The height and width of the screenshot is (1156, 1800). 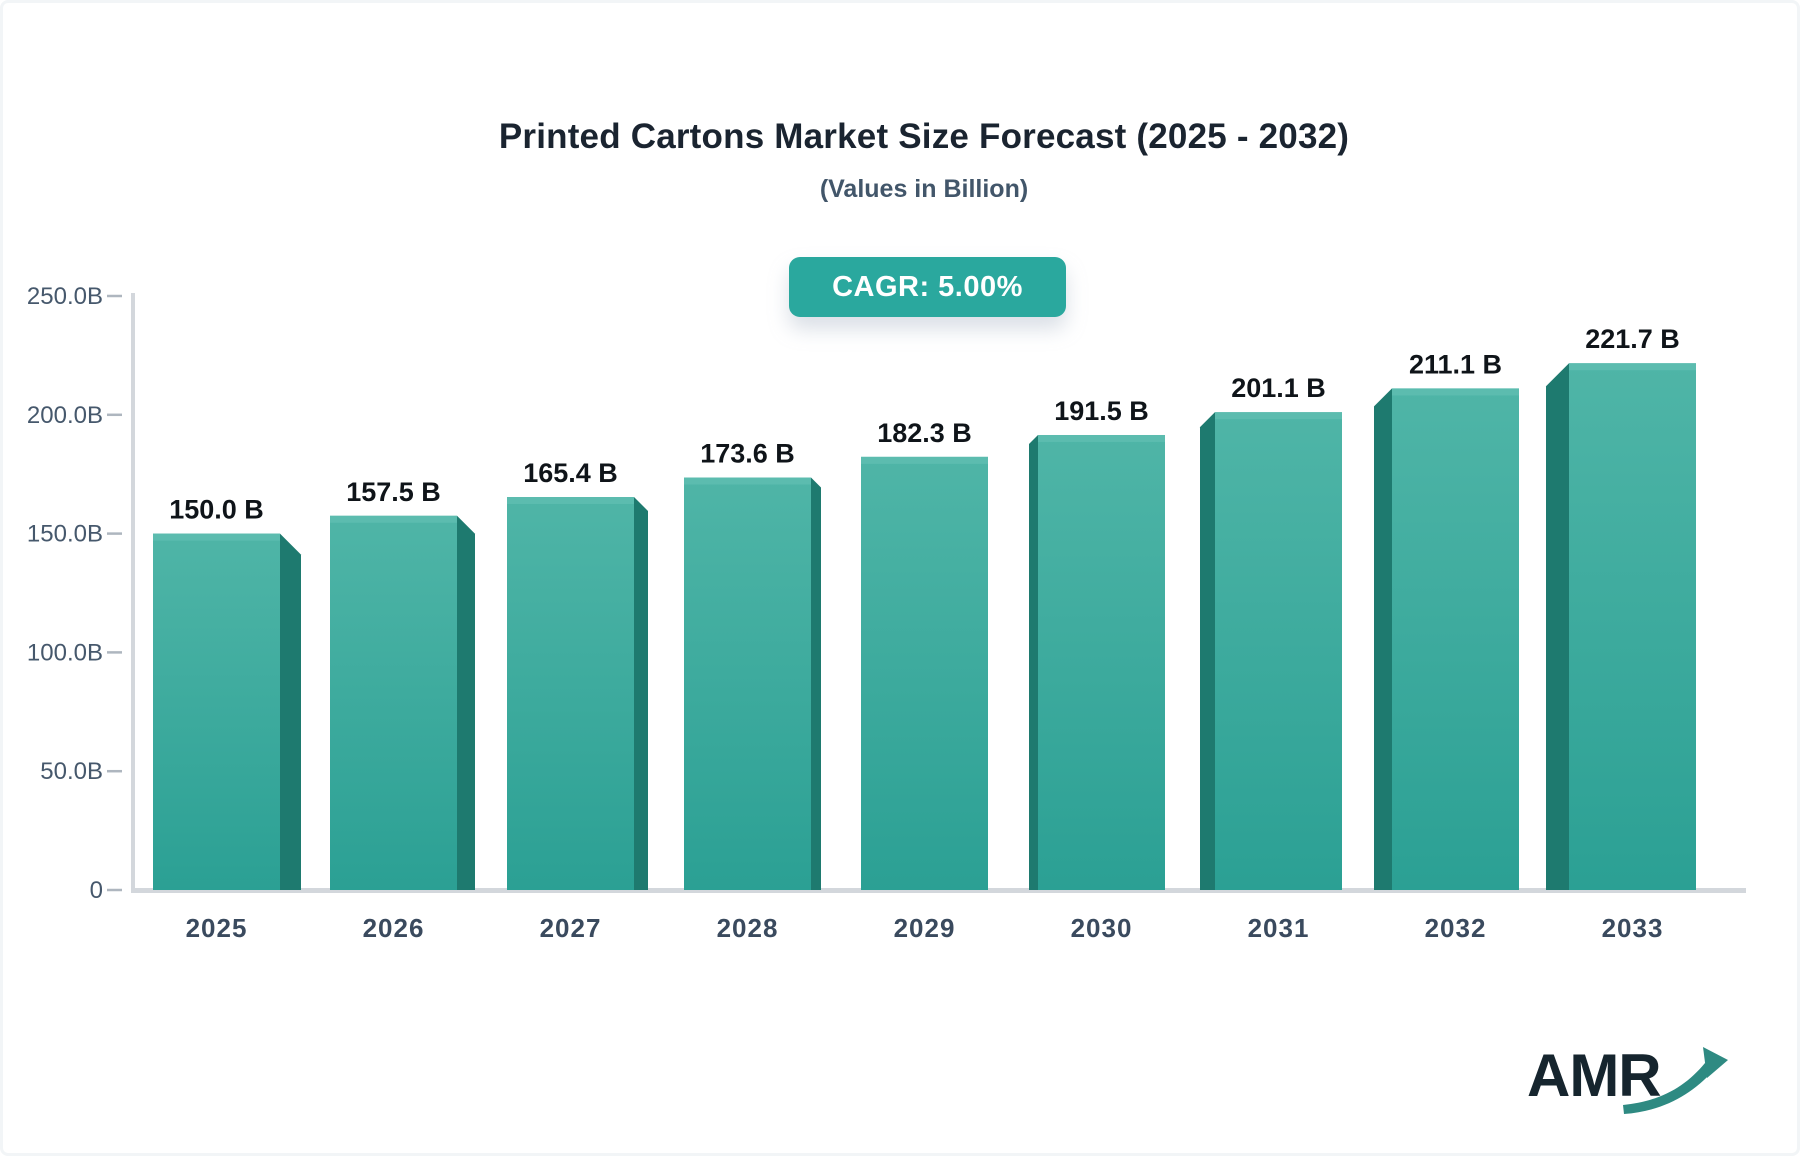 What do you see at coordinates (1456, 928) in the screenshot?
I see `x-axis-label-2032: 2032` at bounding box center [1456, 928].